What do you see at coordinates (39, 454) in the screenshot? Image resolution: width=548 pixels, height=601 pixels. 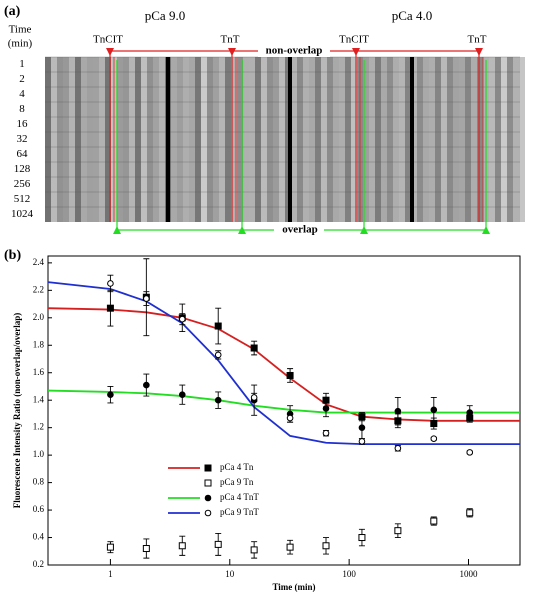 I see `y-tick-label: 1.0` at bounding box center [39, 454].